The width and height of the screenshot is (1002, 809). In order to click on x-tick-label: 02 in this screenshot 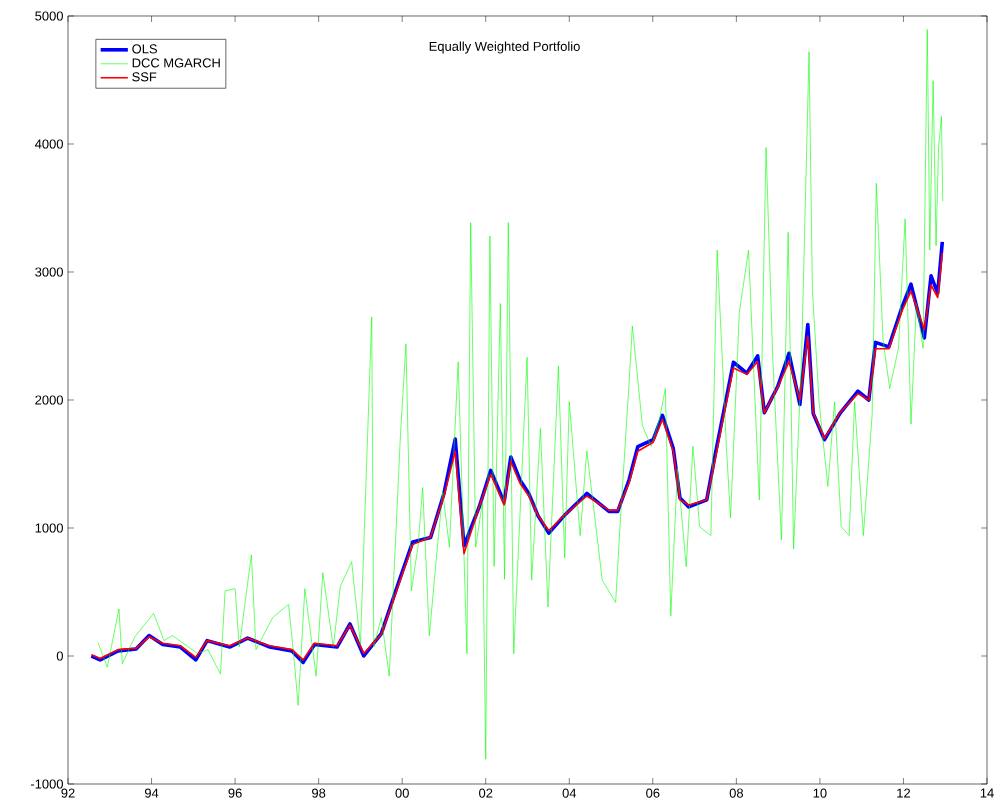, I will do `click(486, 793)`.